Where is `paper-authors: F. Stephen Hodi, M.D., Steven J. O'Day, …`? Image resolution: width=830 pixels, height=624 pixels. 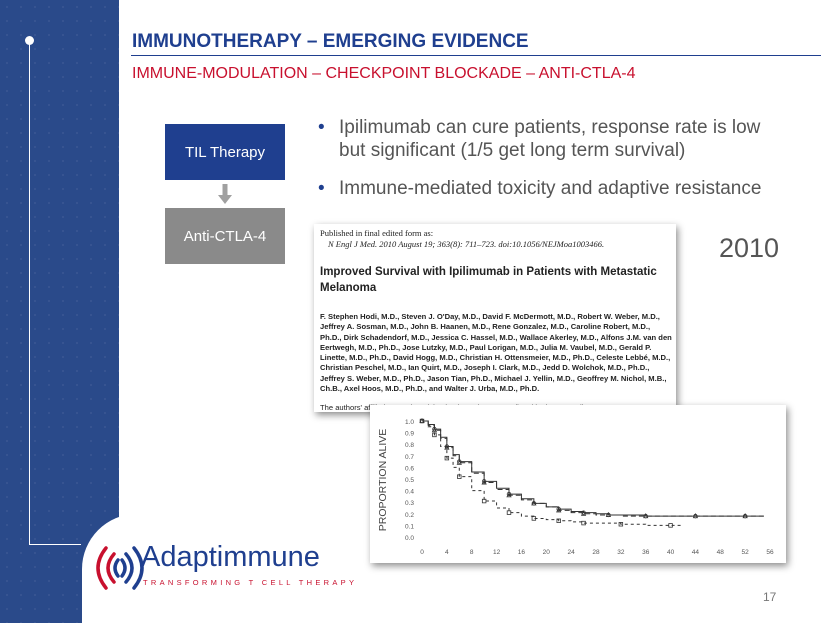 paper-authors: F. Stephen Hodi, M.D., Steven J. O'Day, … is located at coordinates (496, 353).